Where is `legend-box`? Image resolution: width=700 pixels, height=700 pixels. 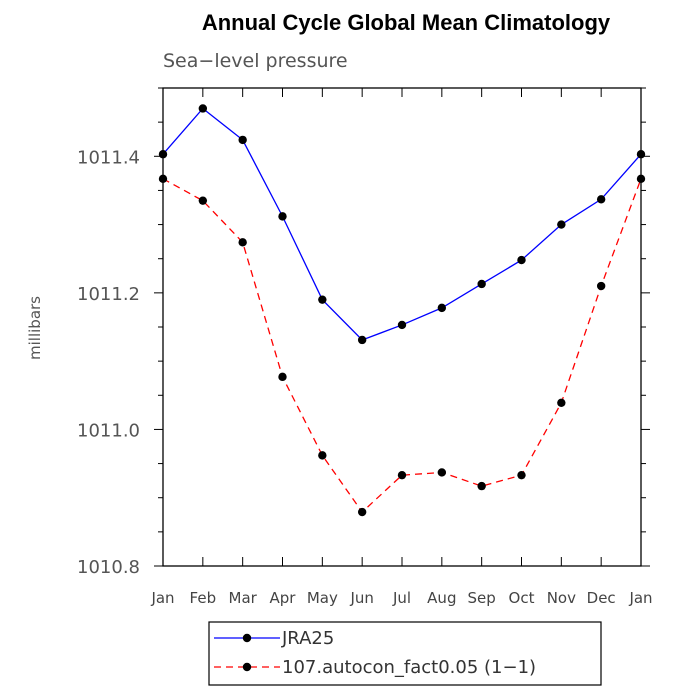
legend-box is located at coordinates (405, 653).